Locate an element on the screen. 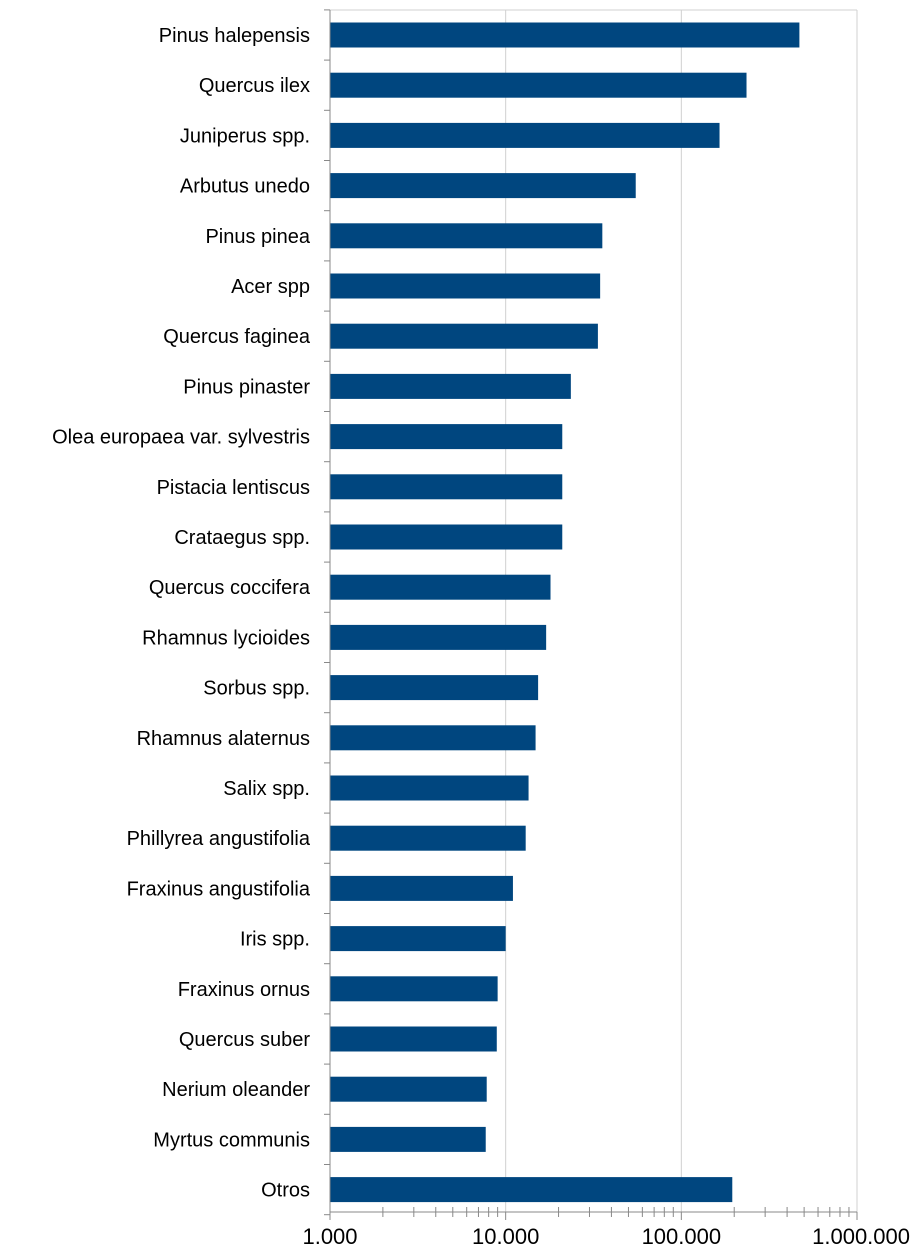 This screenshot has width=916, height=1254. x-tick-label-3: 1.000.000 is located at coordinates (861, 1236).